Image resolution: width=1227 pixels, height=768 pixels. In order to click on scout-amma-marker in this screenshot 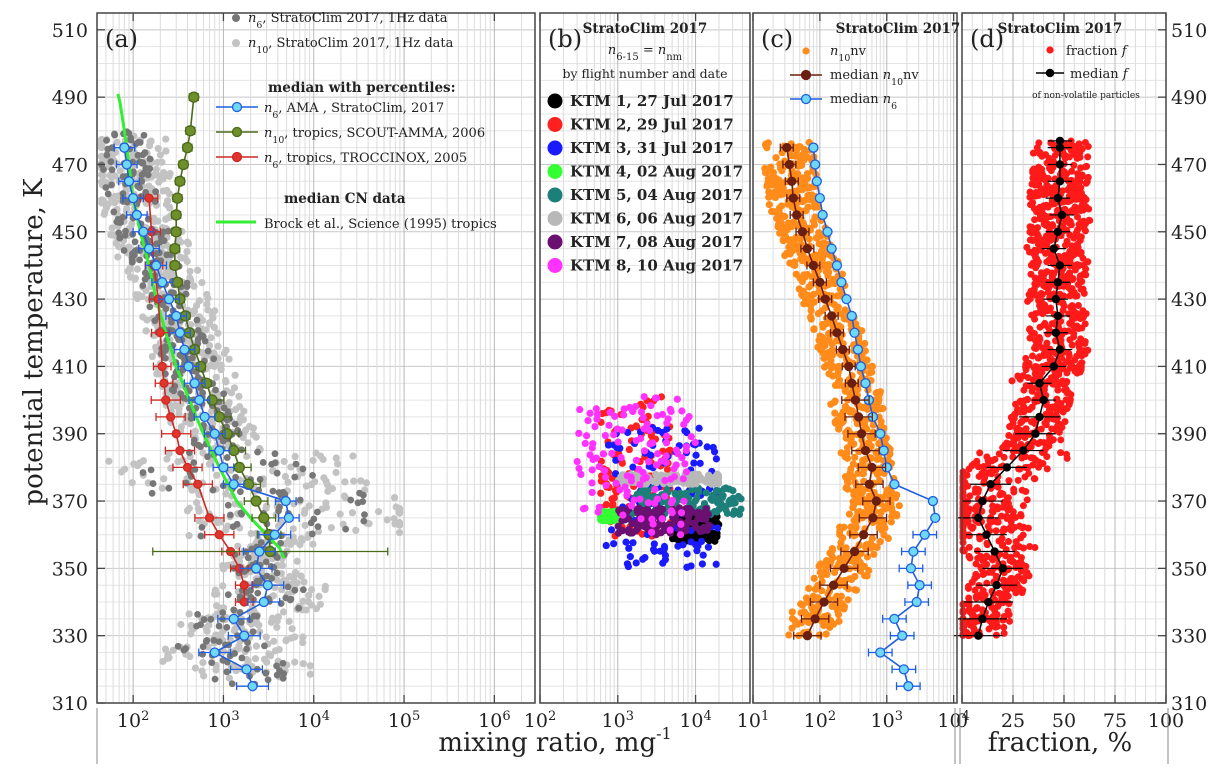, I will do `click(239, 467)`.